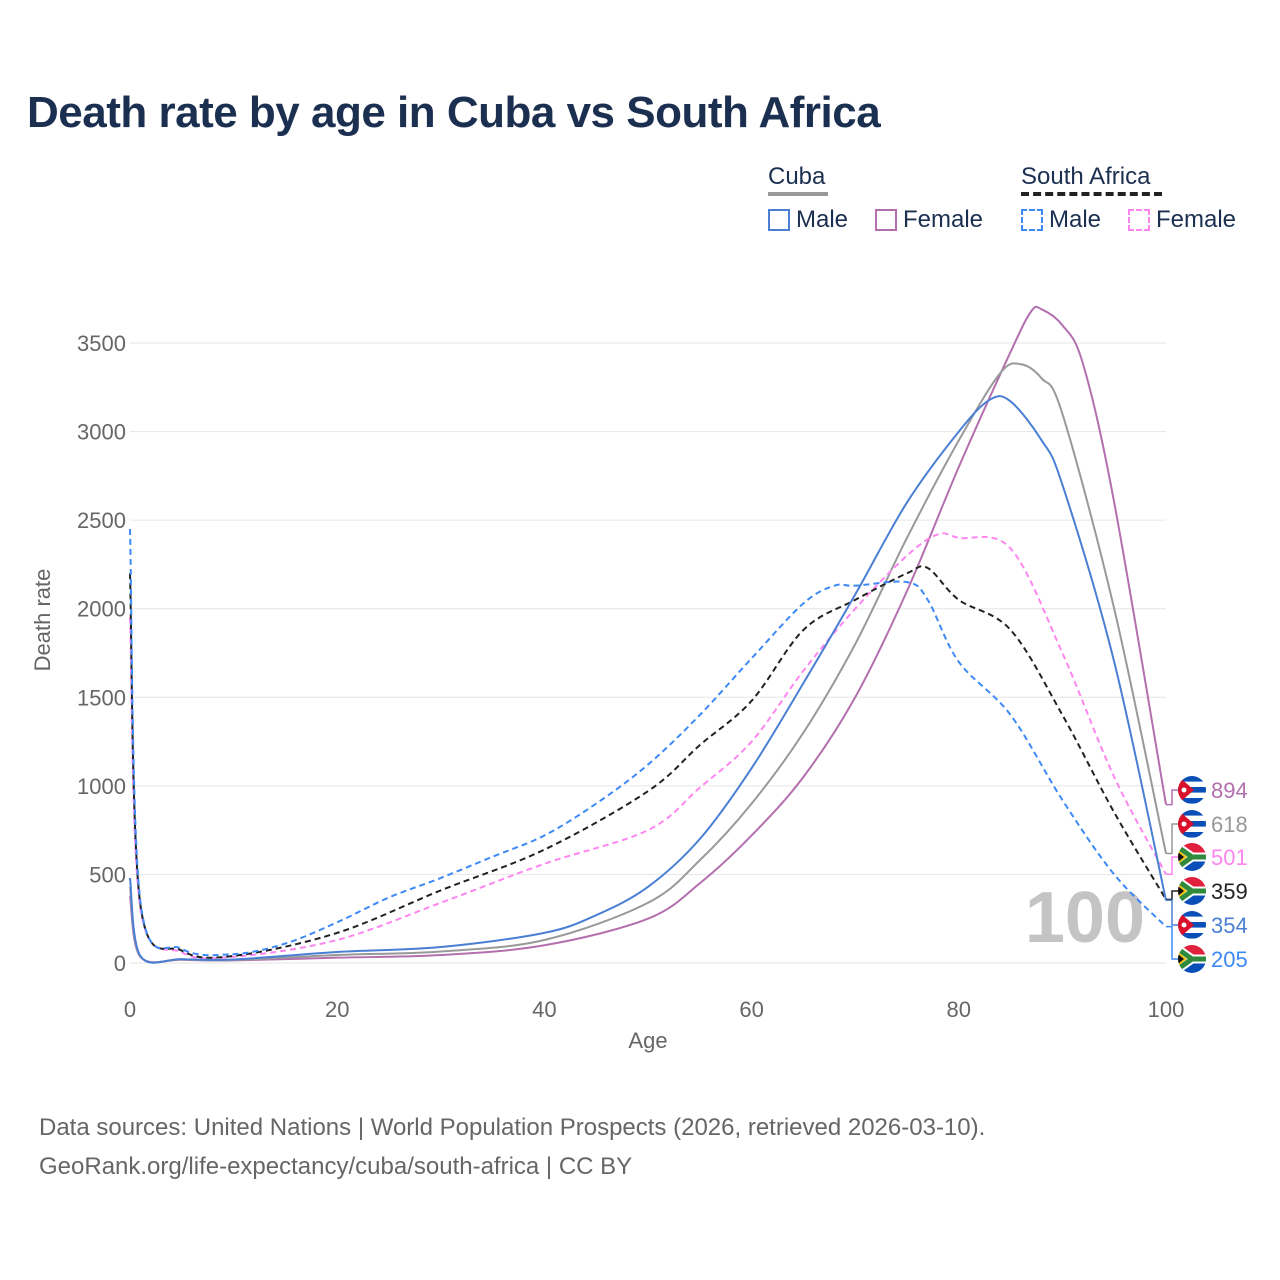 The width and height of the screenshot is (1280, 1280). I want to click on x-tick-label: 80, so click(959, 1009).